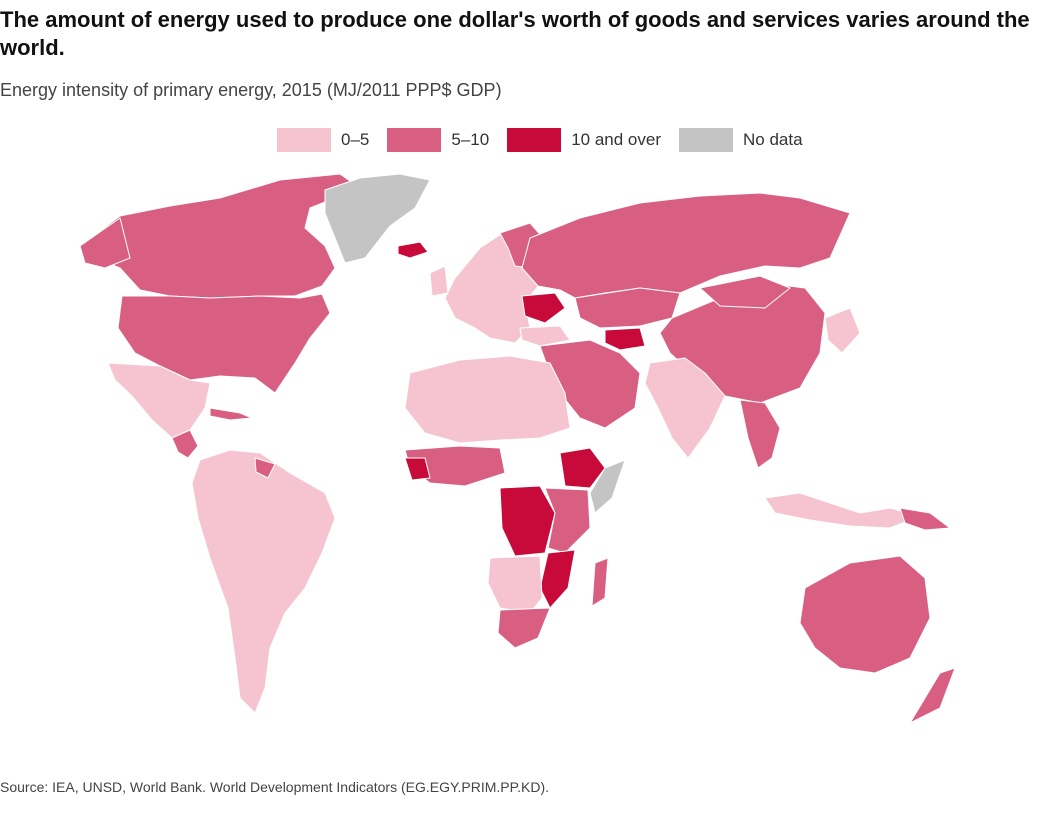 This screenshot has width=1056, height=816. Describe the element at coordinates (557, 579) in the screenshot. I see `region-mozambique` at that location.